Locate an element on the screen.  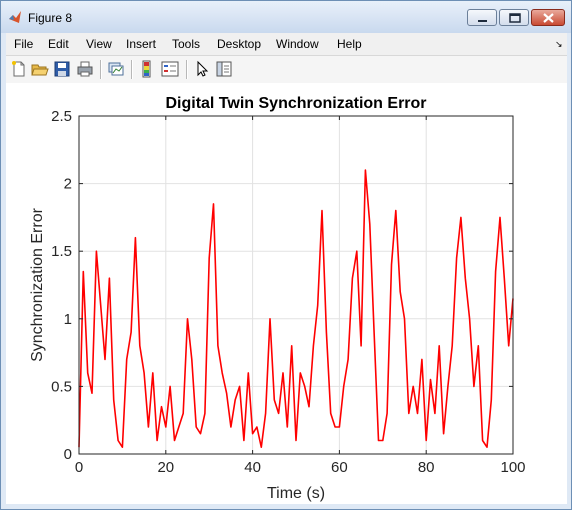
close-icon is located at coordinates (548, 18).